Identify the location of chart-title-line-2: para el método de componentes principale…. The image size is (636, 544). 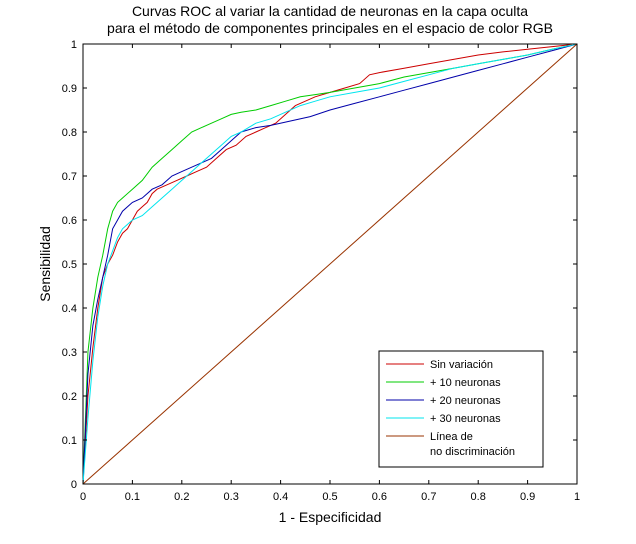
(330, 28).